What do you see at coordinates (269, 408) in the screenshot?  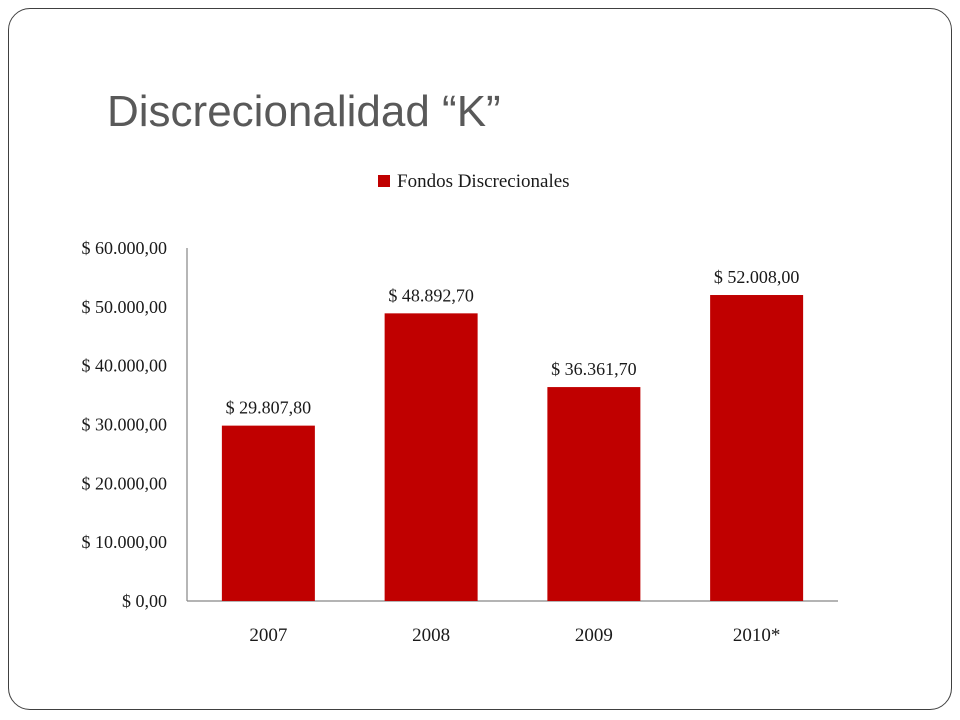 I see `data-label: $ 29.807,80` at bounding box center [269, 408].